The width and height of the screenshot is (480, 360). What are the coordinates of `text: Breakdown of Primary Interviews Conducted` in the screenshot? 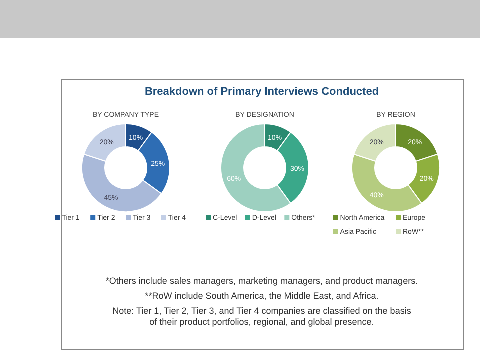 It's located at (262, 92).